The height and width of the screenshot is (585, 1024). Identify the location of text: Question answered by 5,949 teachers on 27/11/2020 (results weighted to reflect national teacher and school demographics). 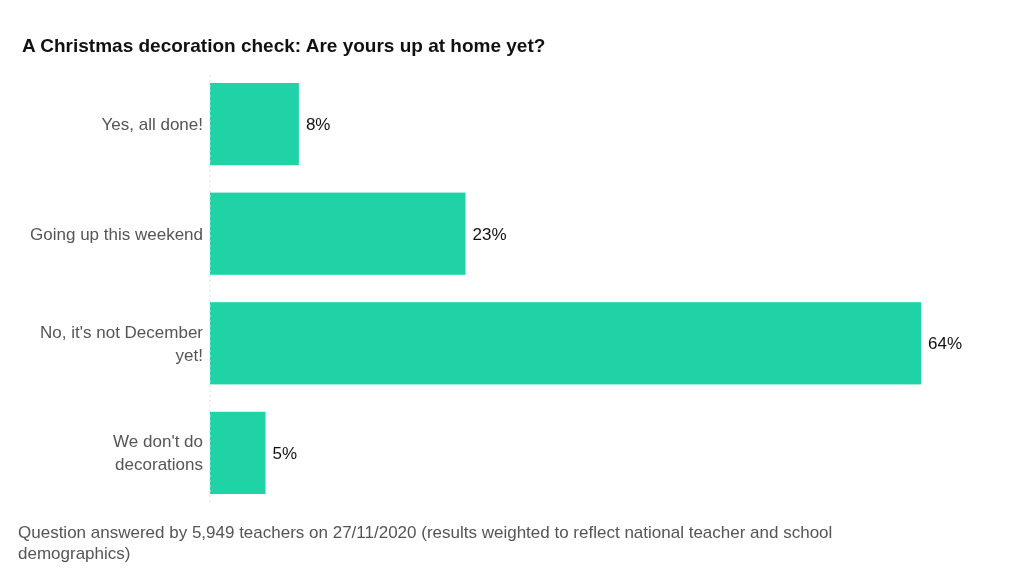
(425, 543).